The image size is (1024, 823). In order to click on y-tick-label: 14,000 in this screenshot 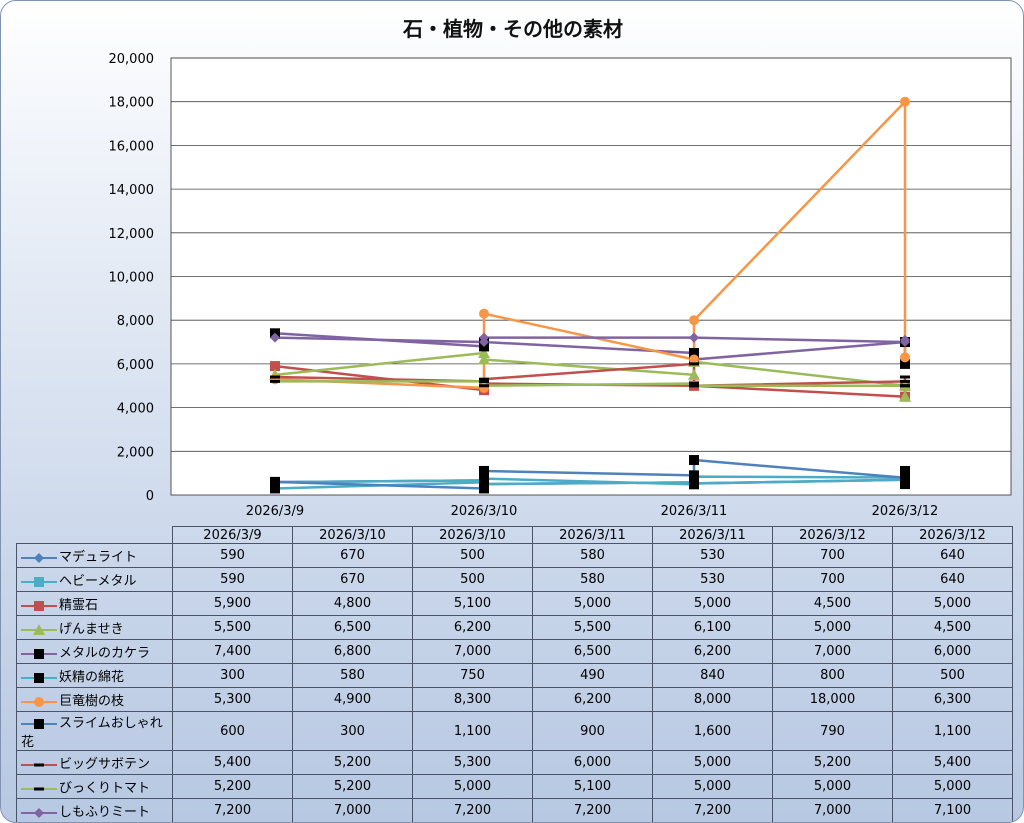, I will do `click(132, 190)`.